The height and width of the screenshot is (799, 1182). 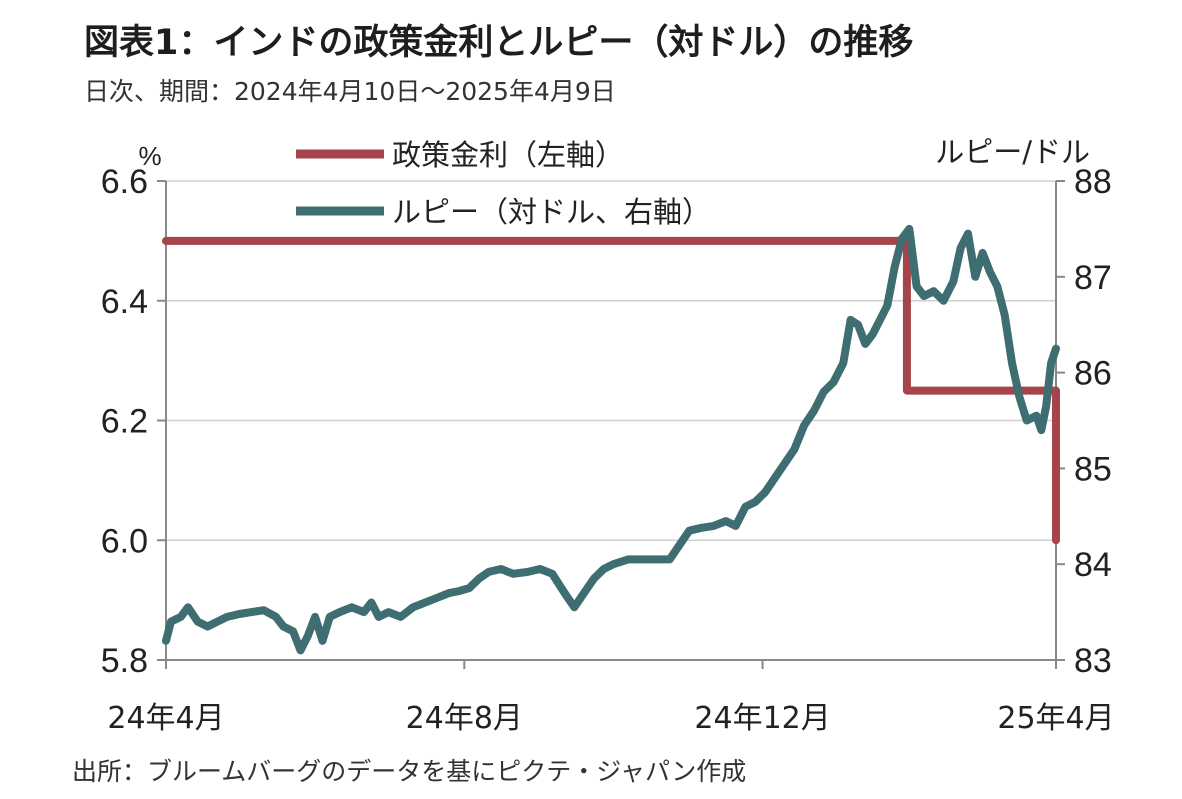 I want to click on chart-subtitle: 日次、期間：2024年4月10日～2025年4月9日, so click(x=350, y=91).